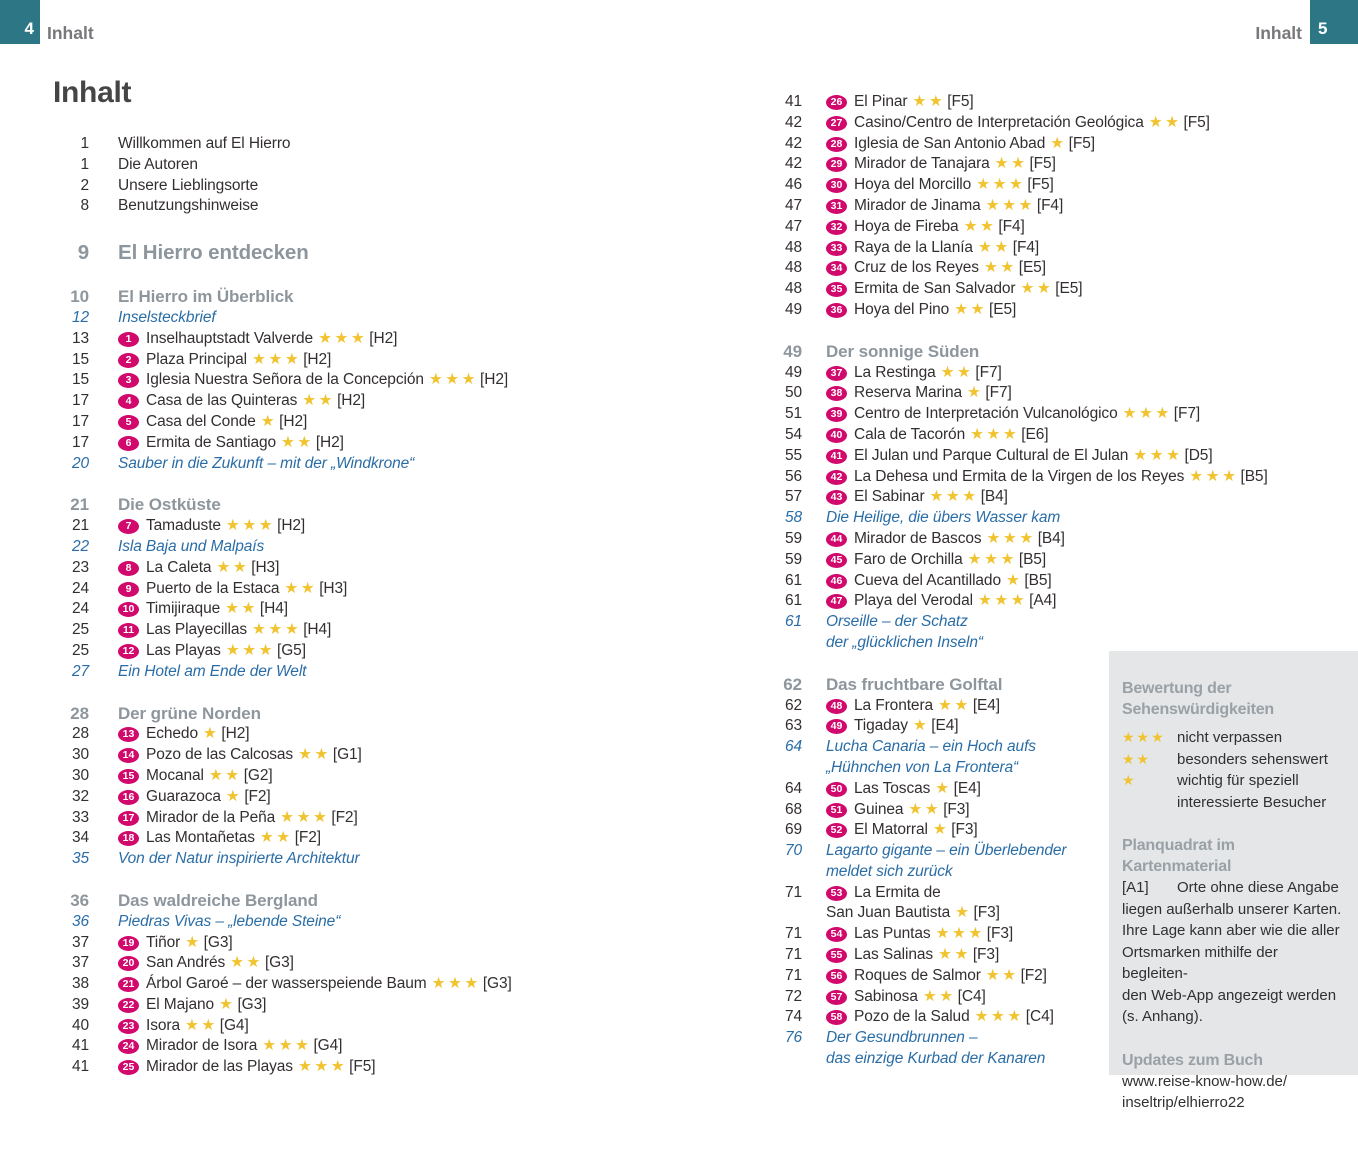  I want to click on toc-row-poi: 48 33 Raya de la Llanía ★★ [F4], so click(1062, 248).